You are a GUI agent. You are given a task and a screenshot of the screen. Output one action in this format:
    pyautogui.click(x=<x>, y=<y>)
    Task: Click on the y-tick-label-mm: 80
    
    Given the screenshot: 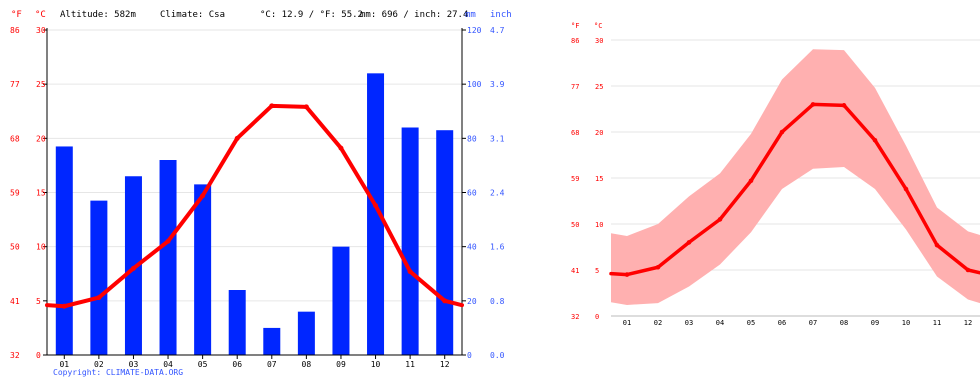 What is the action you would take?
    pyautogui.click(x=472, y=138)
    